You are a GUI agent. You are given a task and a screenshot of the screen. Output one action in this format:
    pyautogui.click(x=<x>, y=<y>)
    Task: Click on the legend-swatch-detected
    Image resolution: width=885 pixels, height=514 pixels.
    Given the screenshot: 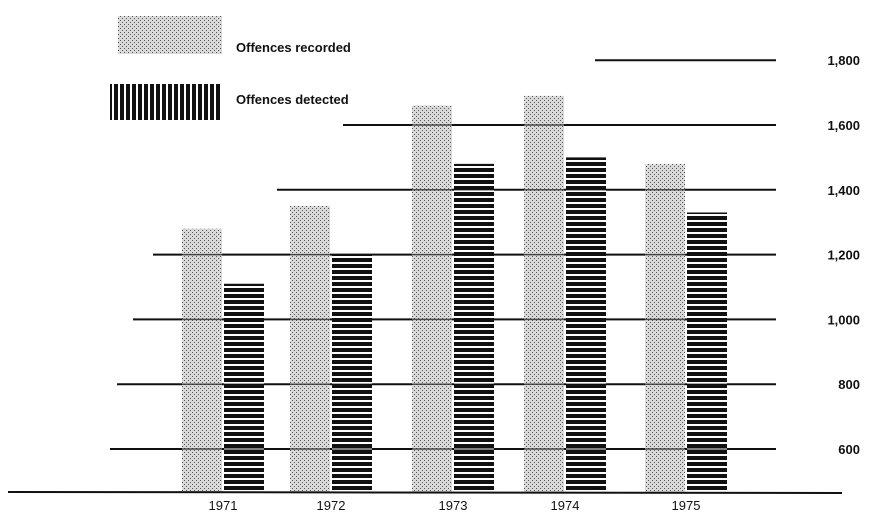 What is the action you would take?
    pyautogui.click(x=165, y=102)
    